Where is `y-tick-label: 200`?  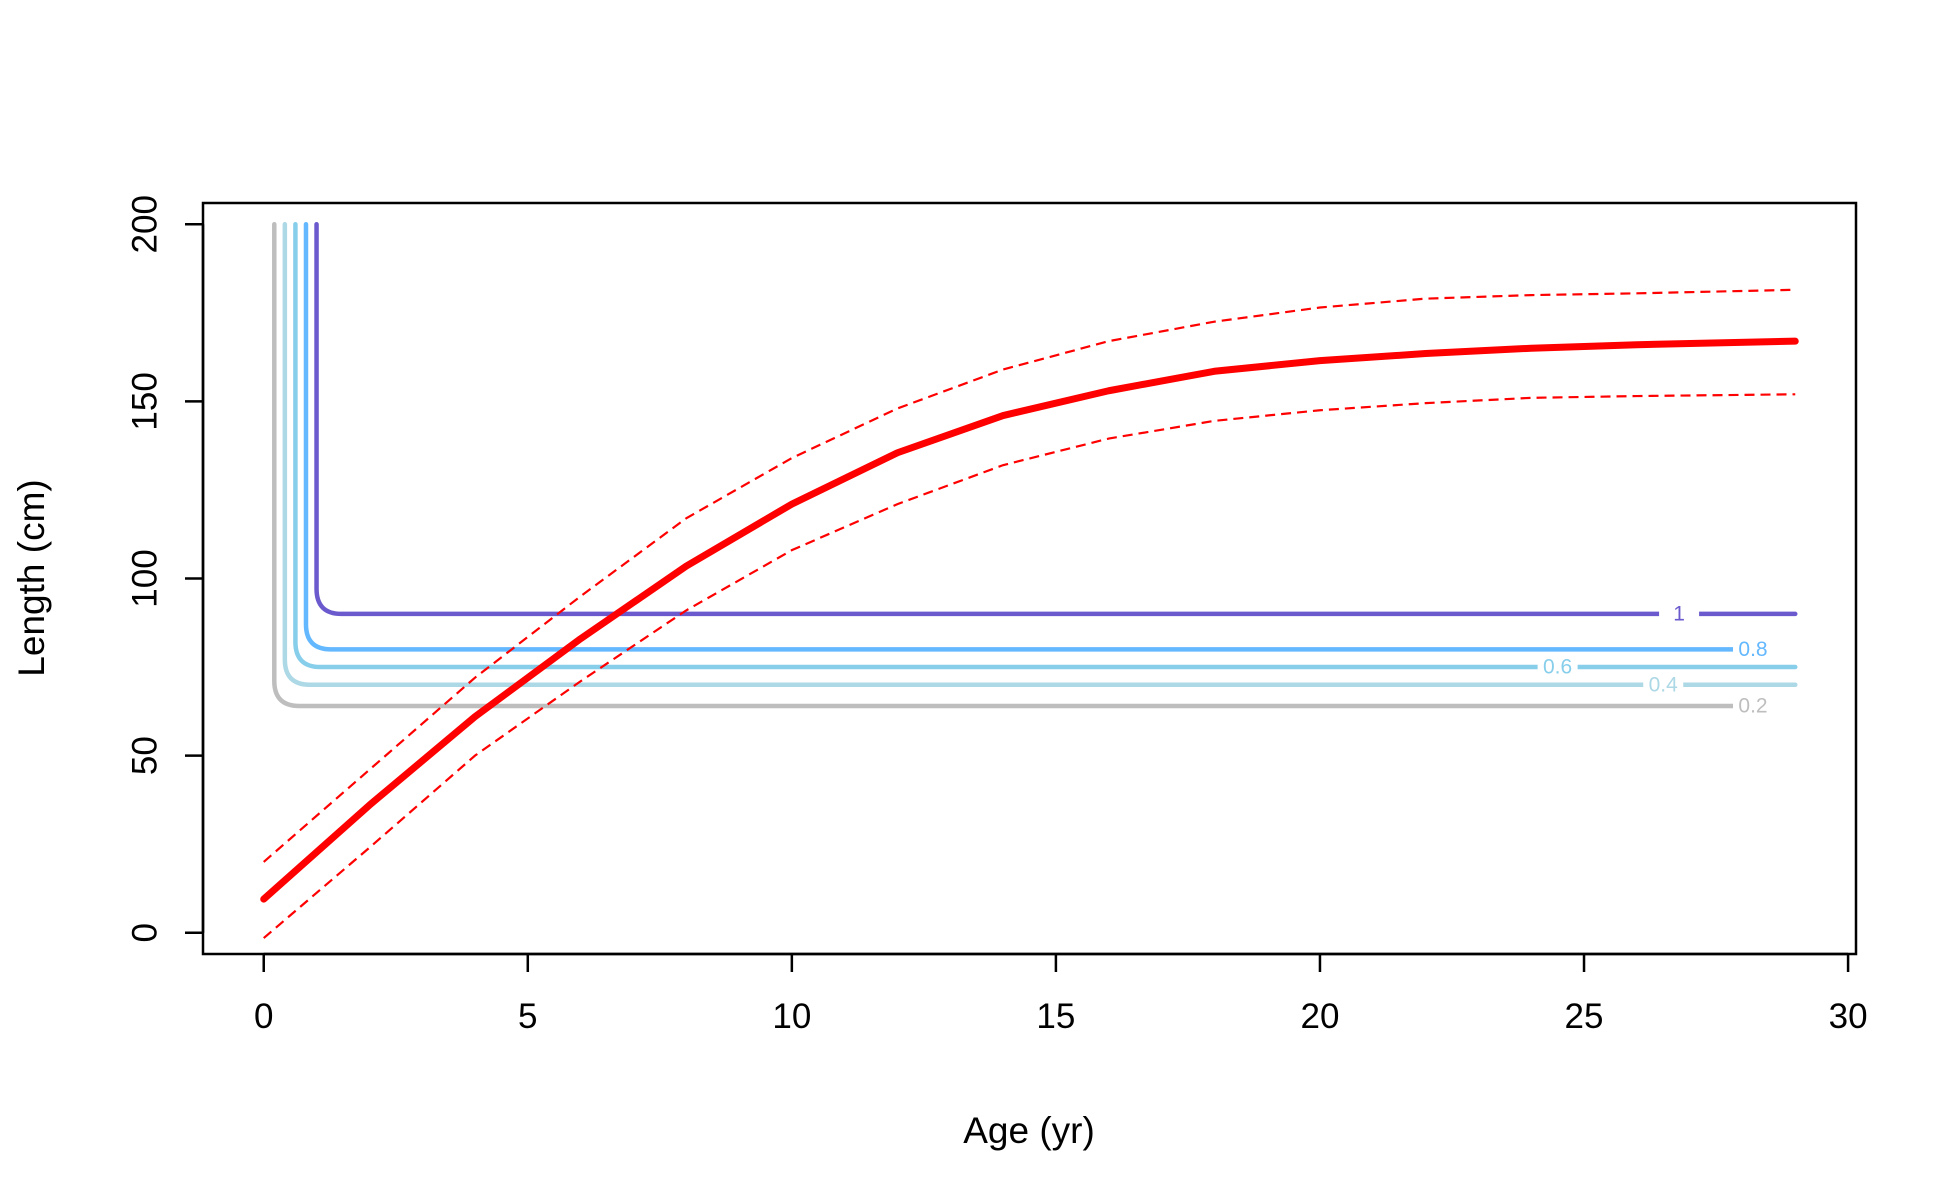 y-tick-label: 200 is located at coordinates (145, 224).